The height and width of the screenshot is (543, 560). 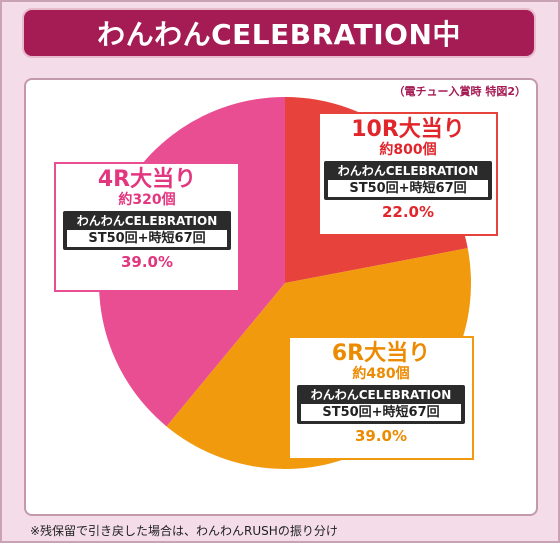 I want to click on chart-title: わんわんCELEBRATION中, so click(x=279, y=33).